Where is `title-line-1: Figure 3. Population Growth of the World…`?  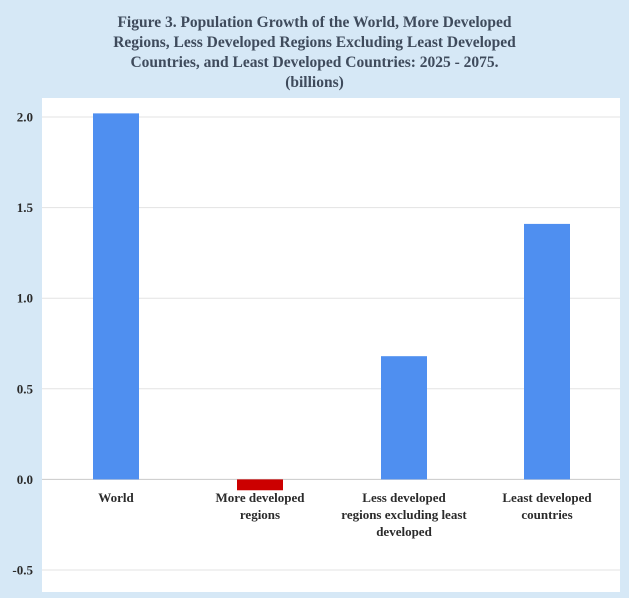 title-line-1: Figure 3. Population Growth of the World… is located at coordinates (314, 22).